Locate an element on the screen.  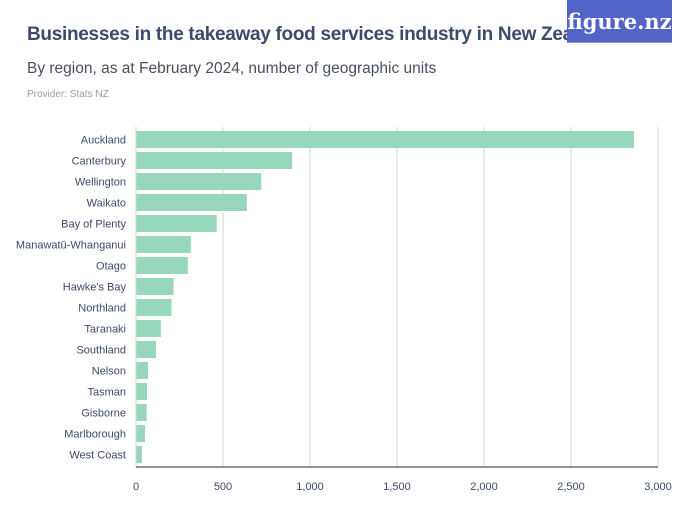
bar-otago is located at coordinates (162, 265).